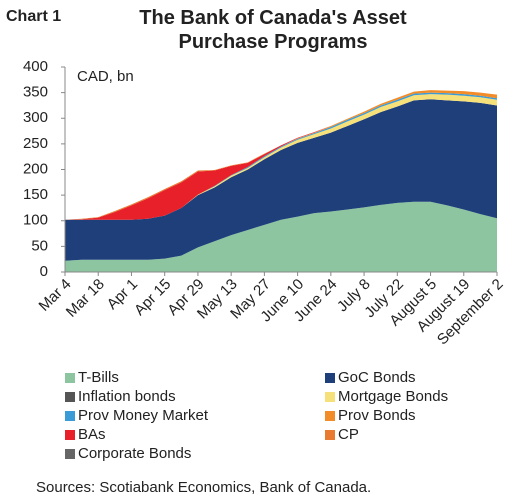 The height and width of the screenshot is (497, 506). I want to click on y-tick-label: 250, so click(35, 143).